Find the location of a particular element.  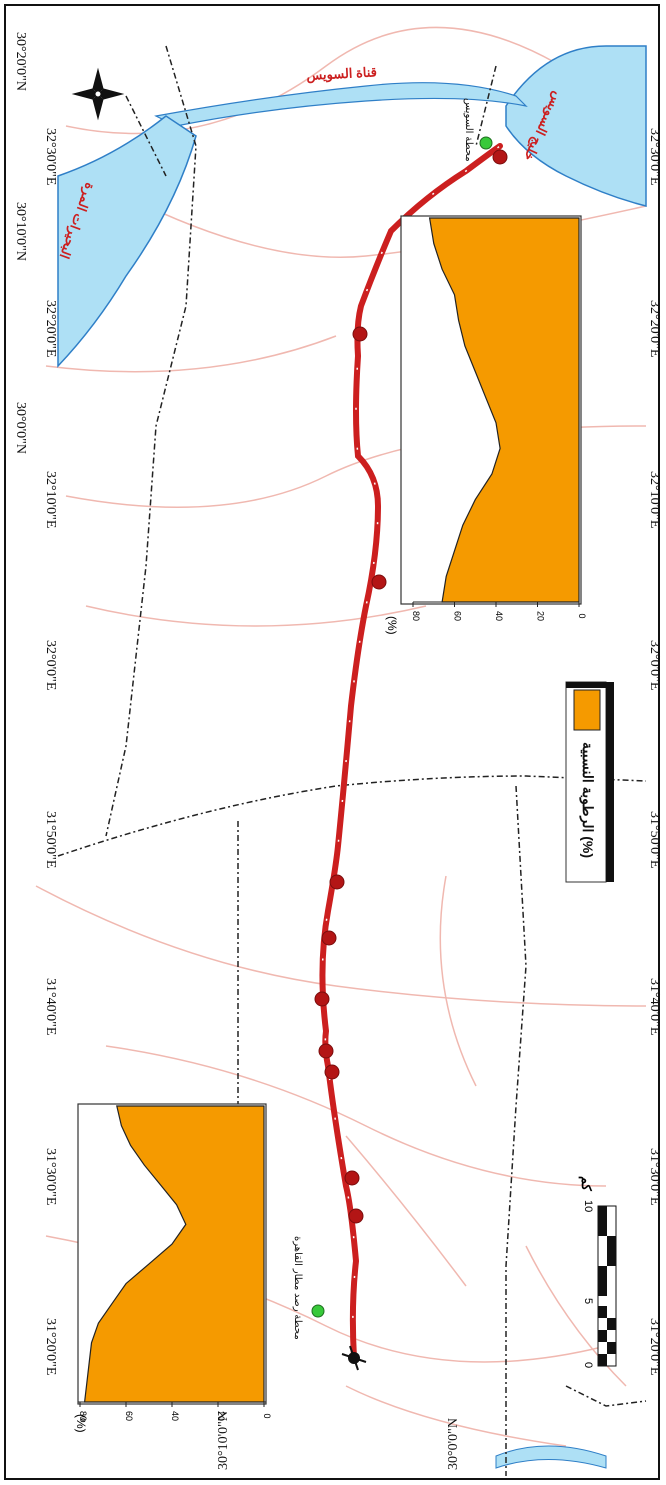

lon-label-right: 32°0'0"E is located at coordinates (654, 665).